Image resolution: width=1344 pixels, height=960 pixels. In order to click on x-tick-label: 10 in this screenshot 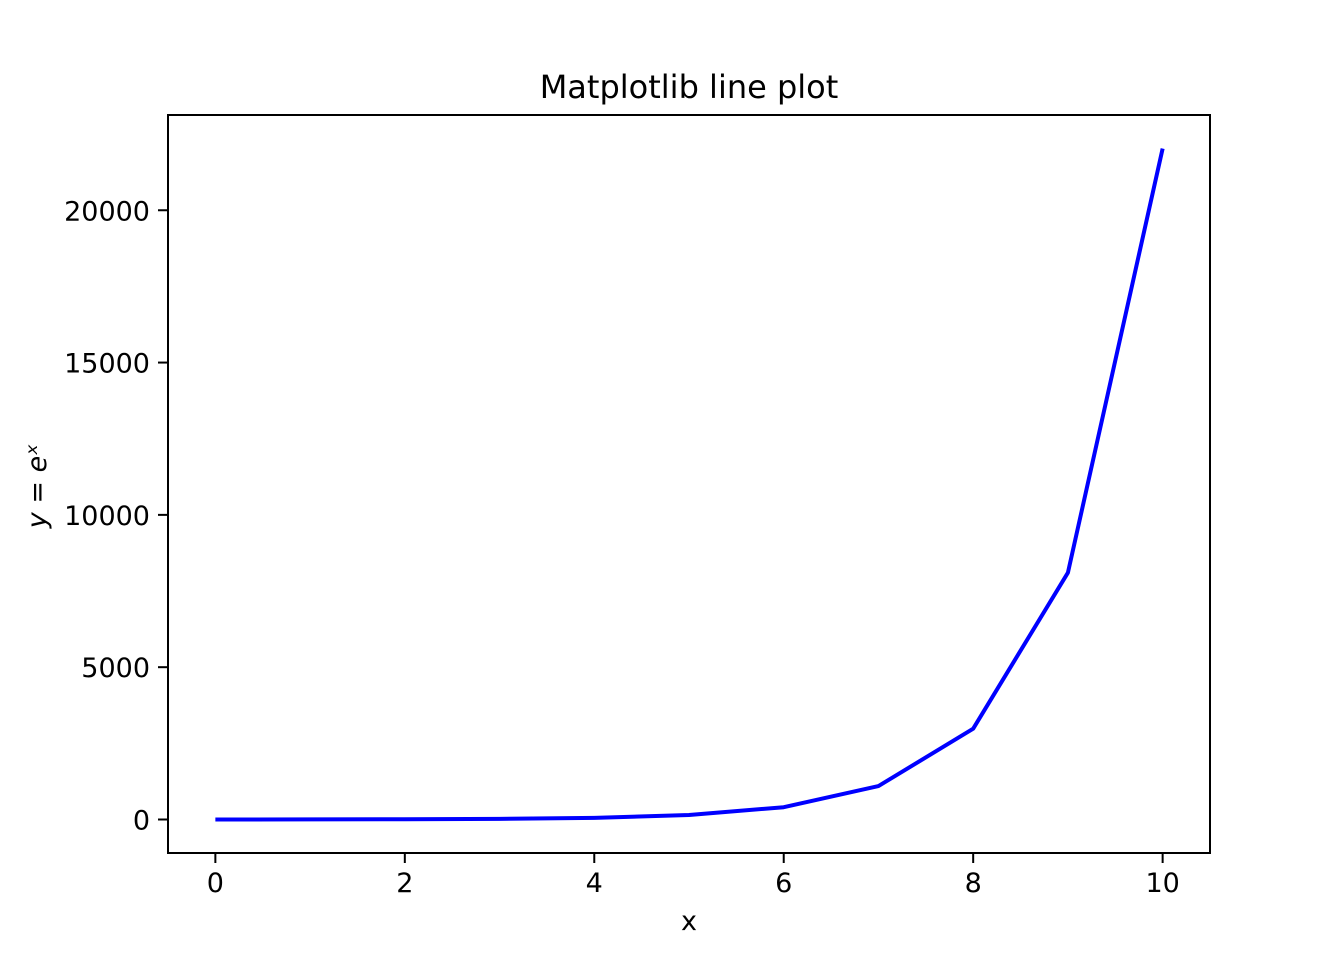, I will do `click(1162, 883)`.